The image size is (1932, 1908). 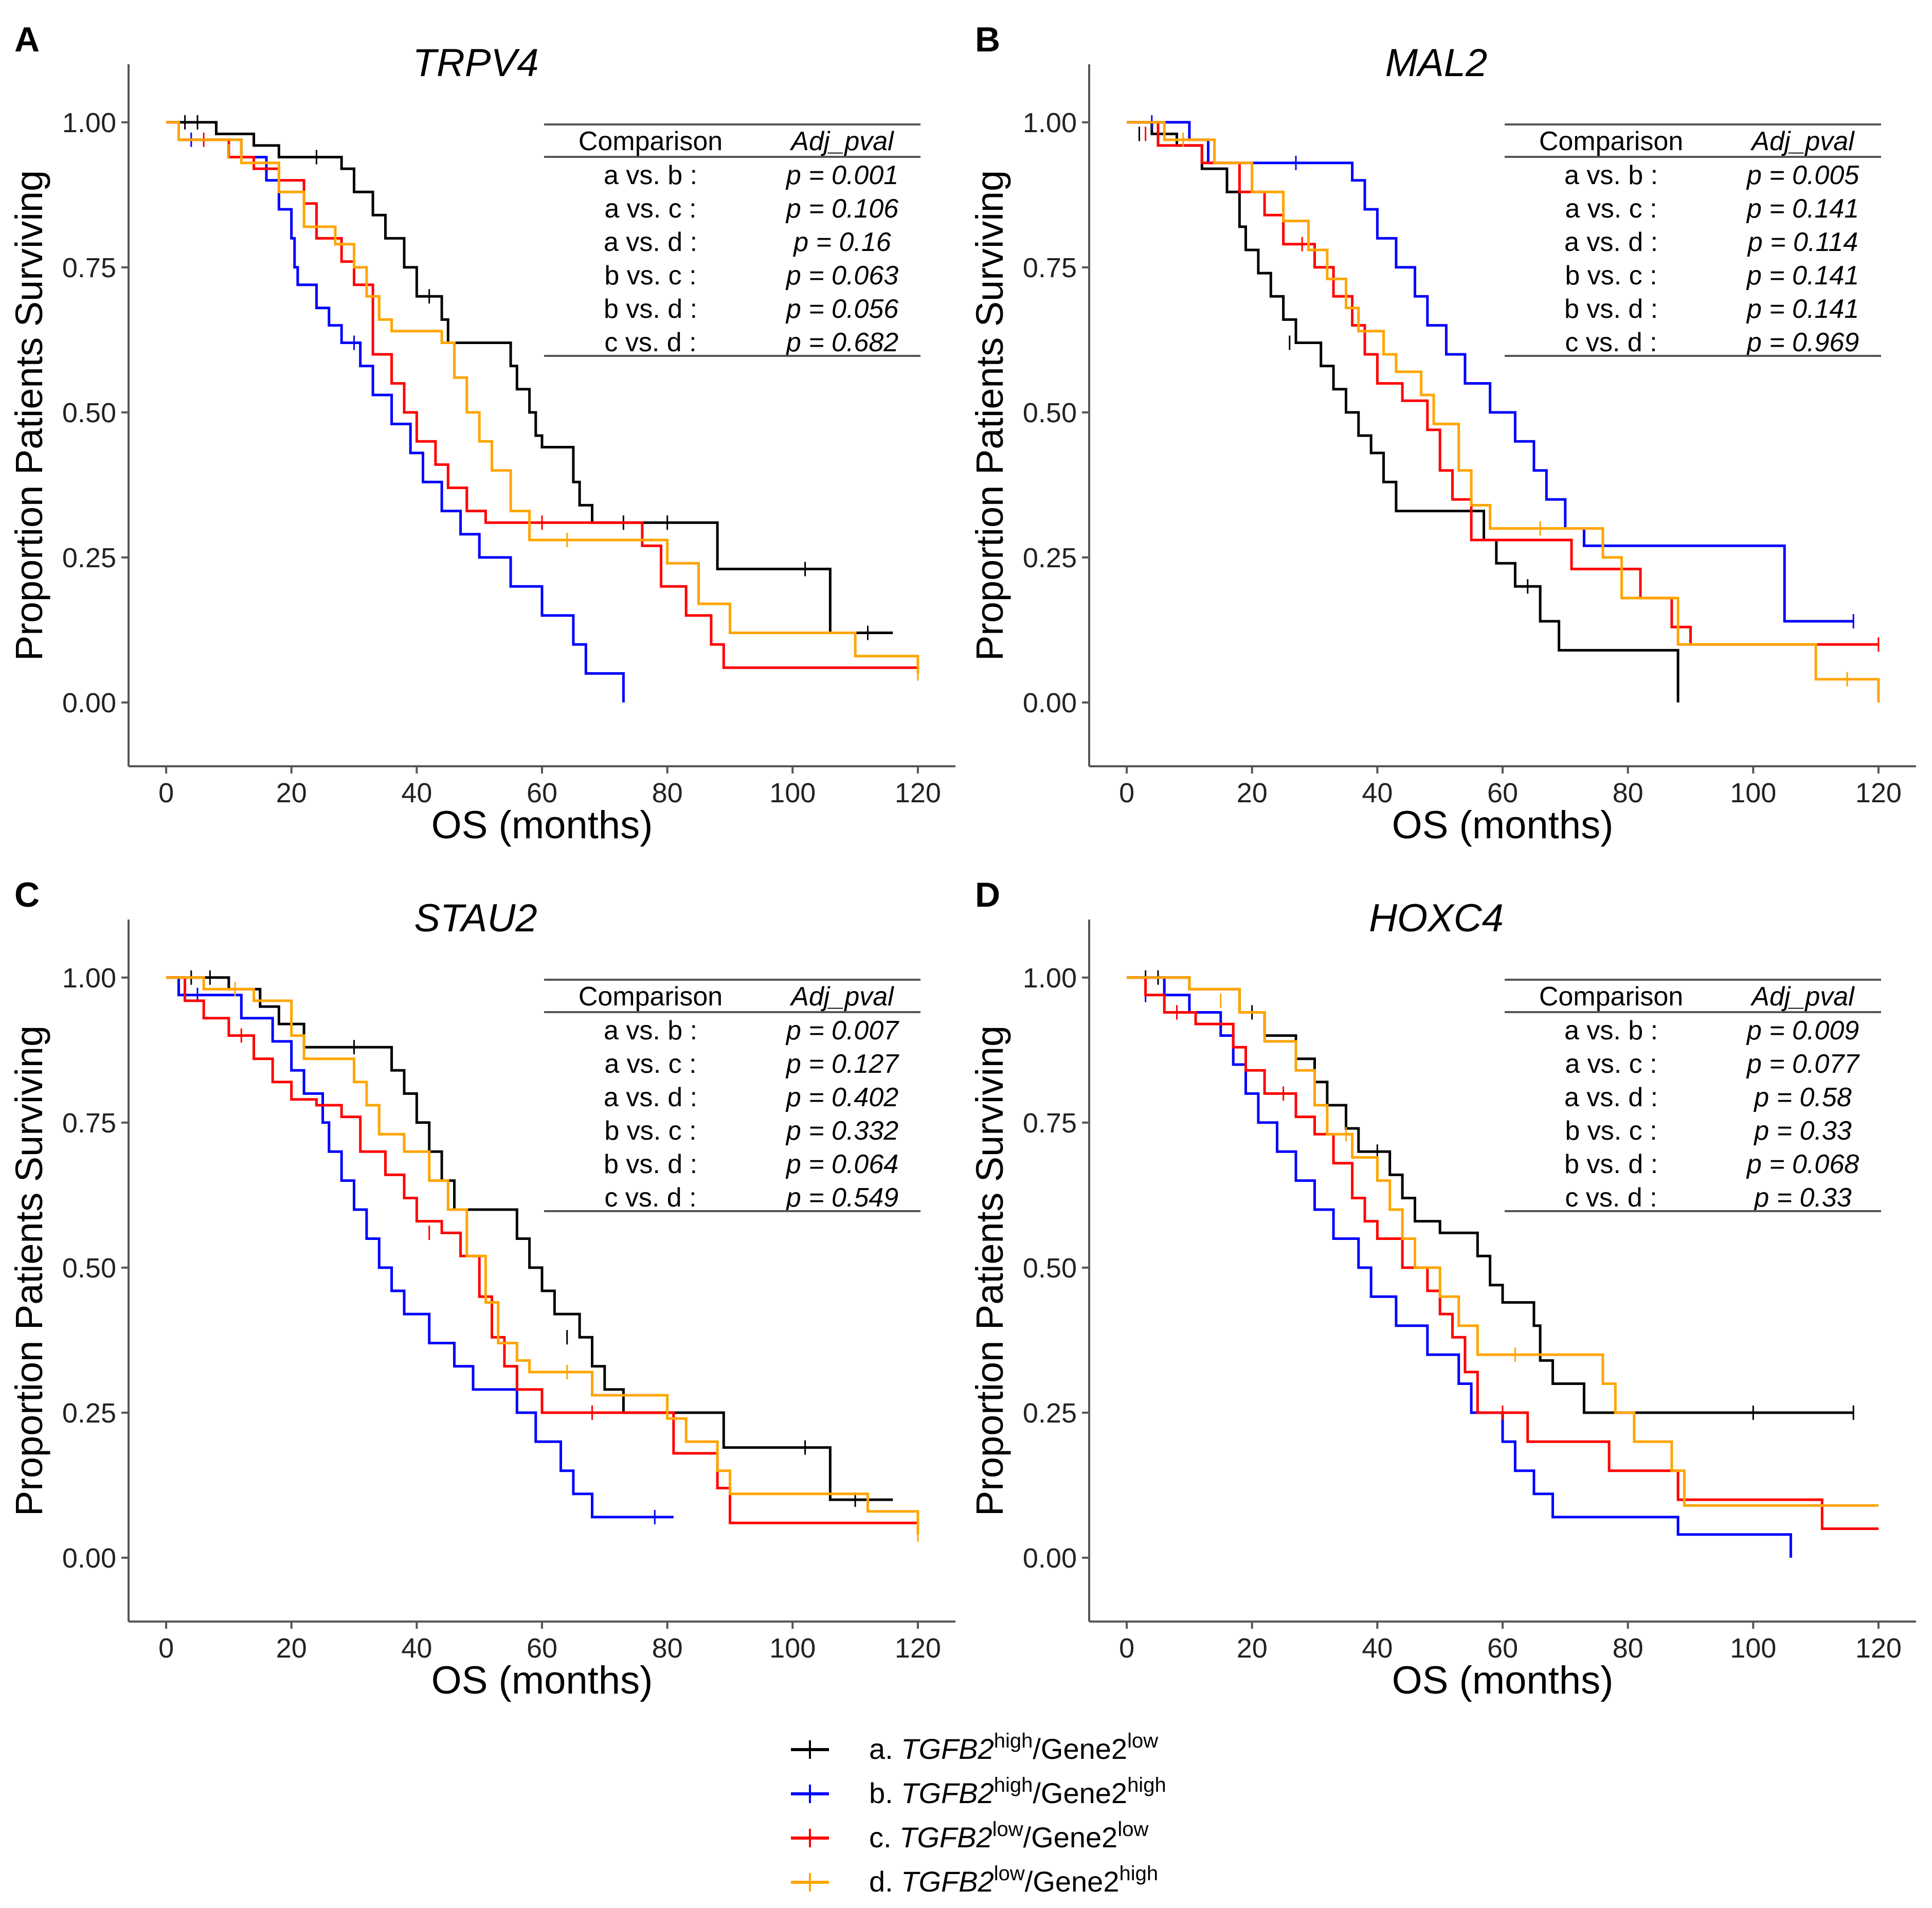 I want to click on table-p-value: p = 0.001, so click(x=842, y=175).